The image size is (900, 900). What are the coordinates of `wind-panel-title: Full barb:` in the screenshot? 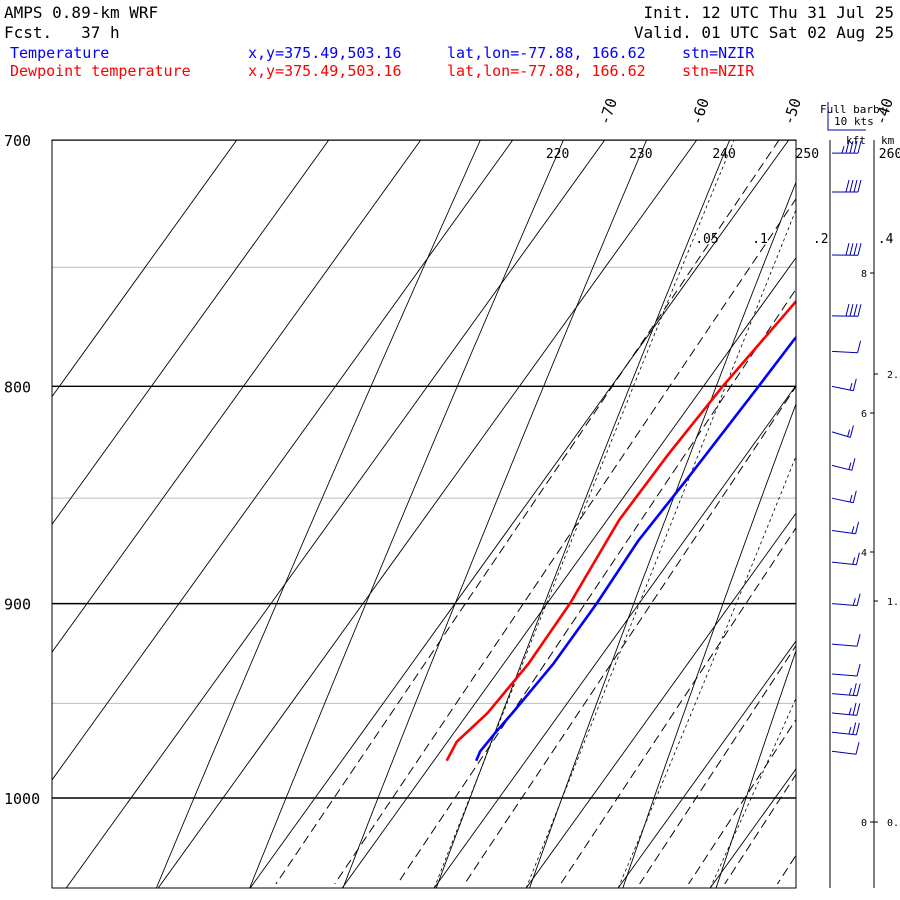 It's located at (853, 109).